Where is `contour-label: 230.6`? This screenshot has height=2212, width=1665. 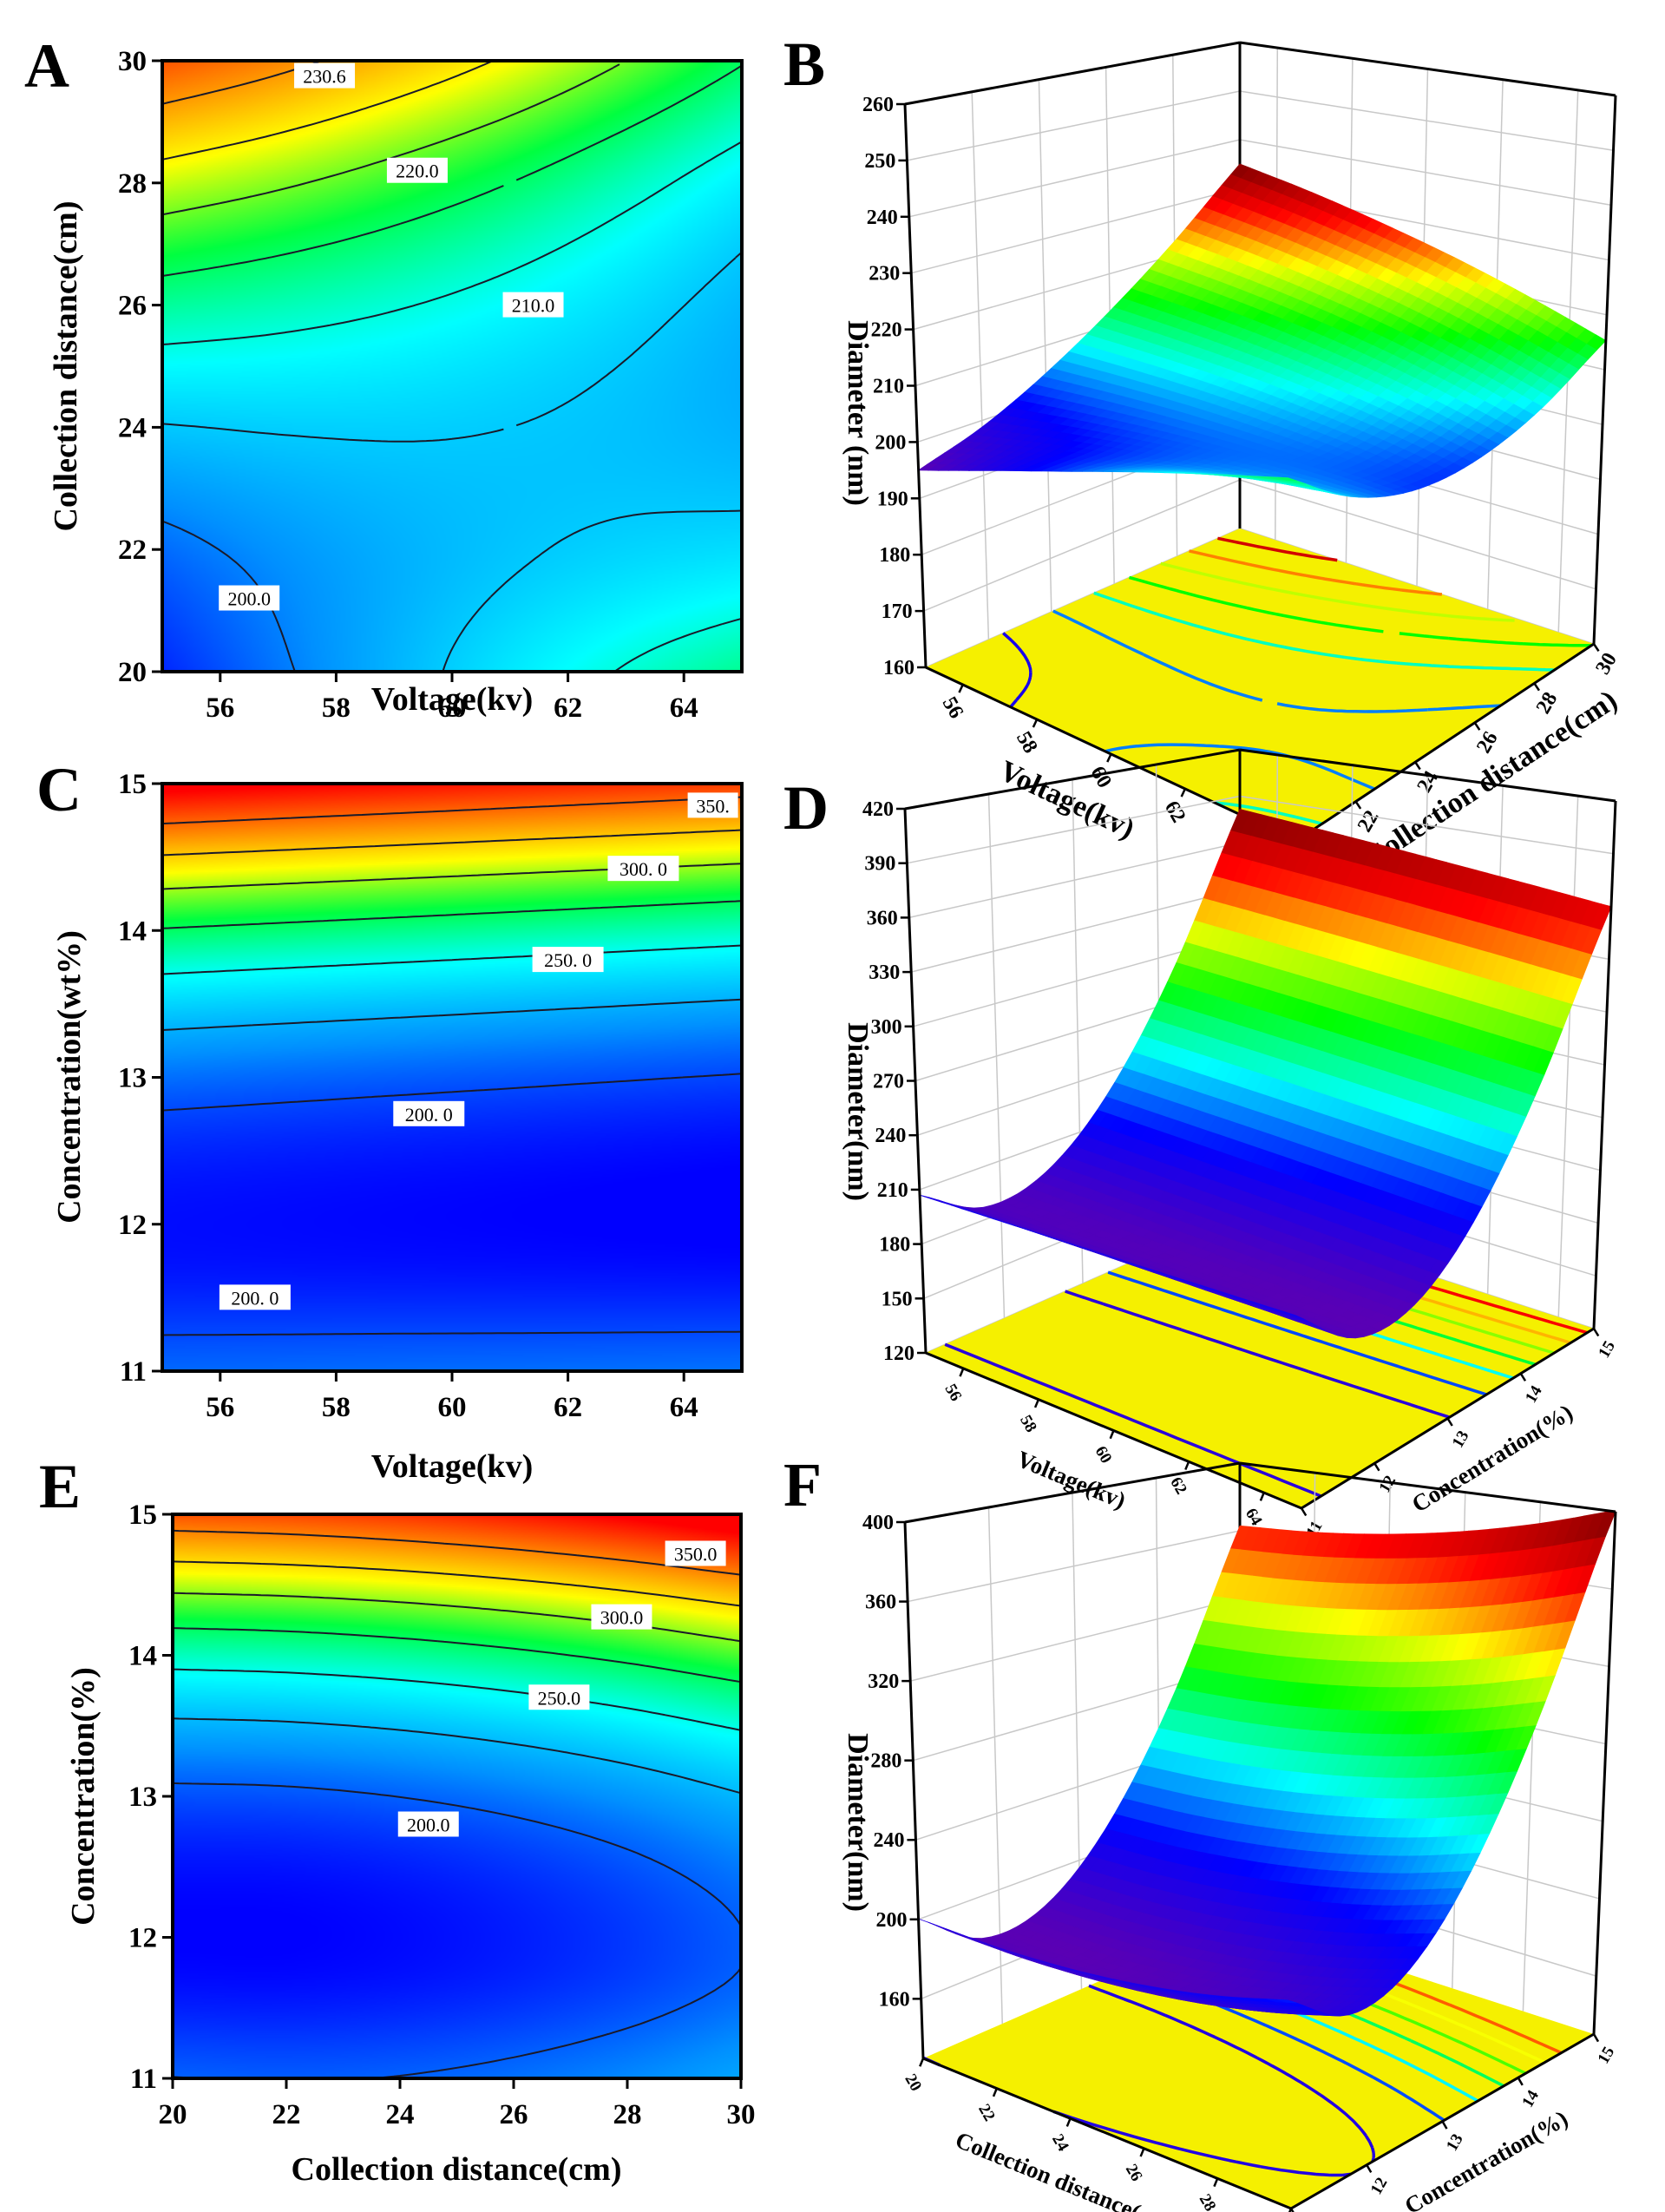
contour-label: 230.6 is located at coordinates (324, 77).